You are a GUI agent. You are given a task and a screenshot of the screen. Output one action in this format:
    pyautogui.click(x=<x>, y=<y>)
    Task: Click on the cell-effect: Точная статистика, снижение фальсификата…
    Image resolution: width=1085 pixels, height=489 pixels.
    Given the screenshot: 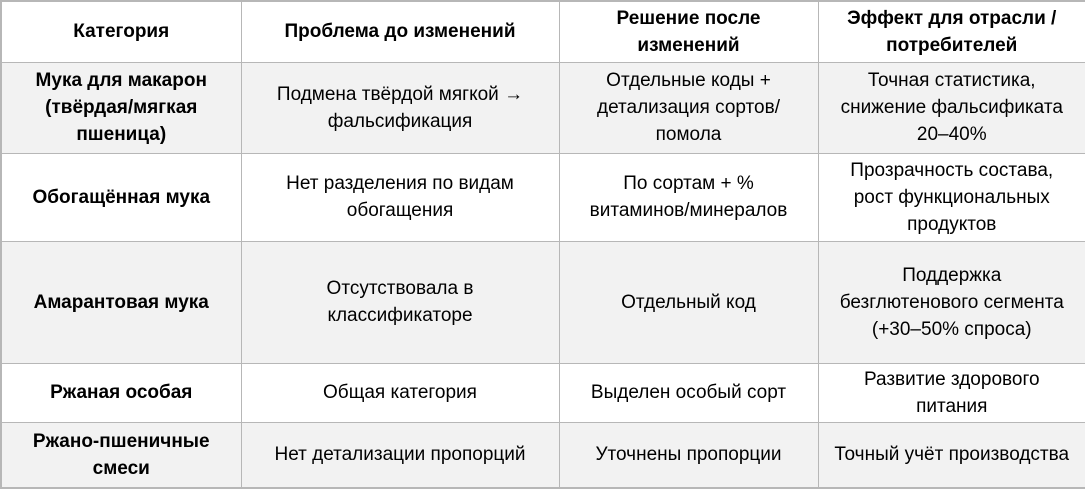 What is the action you would take?
    pyautogui.click(x=951, y=107)
    